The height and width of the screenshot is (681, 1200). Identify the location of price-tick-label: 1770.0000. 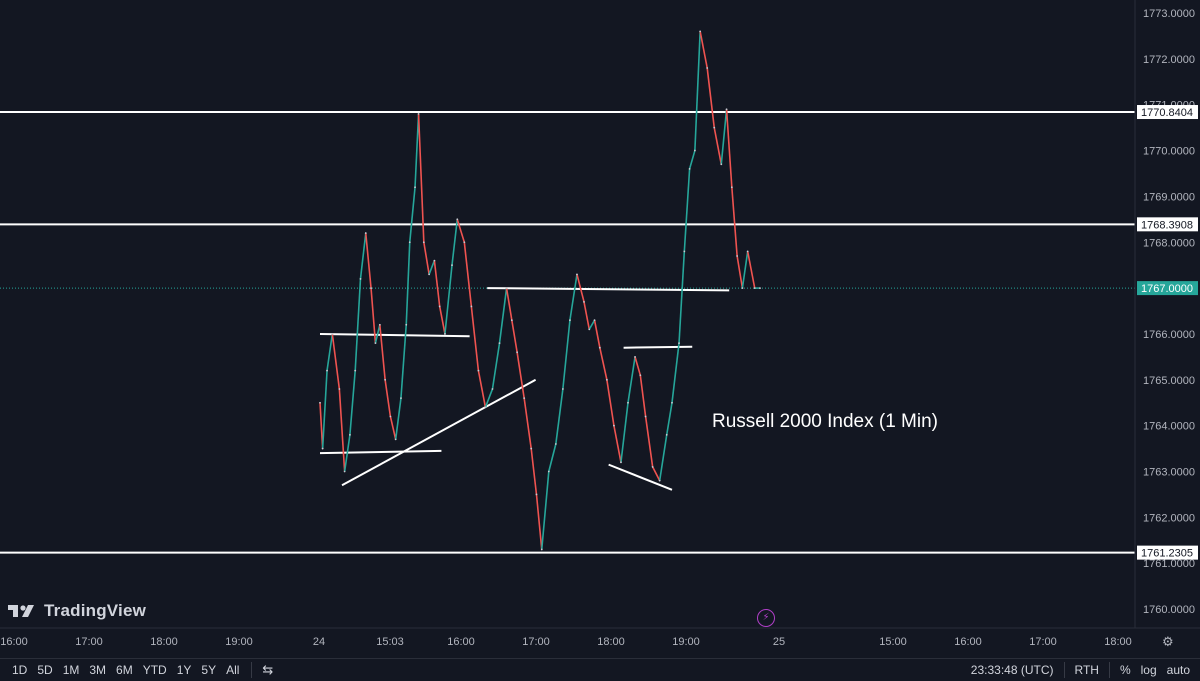
(1169, 152).